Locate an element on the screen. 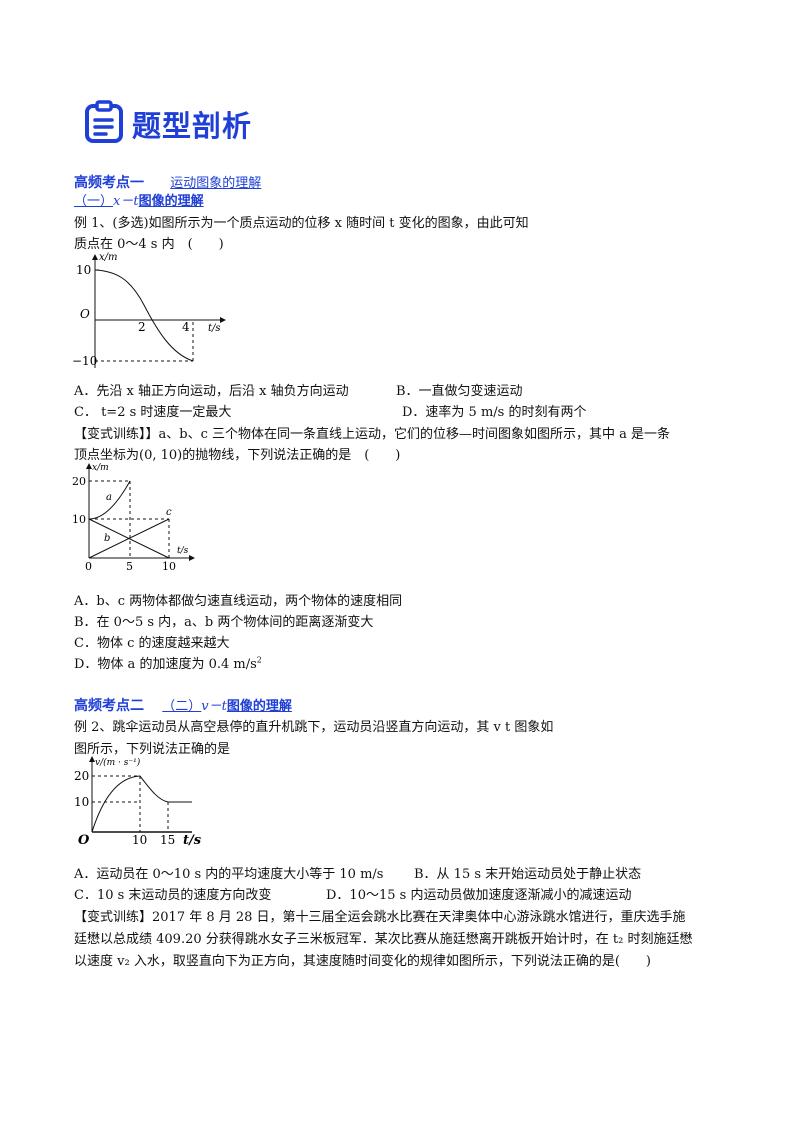  ex1-option-d: D．速率为 5 m/s 的时刻有两个 is located at coordinates (494, 412).